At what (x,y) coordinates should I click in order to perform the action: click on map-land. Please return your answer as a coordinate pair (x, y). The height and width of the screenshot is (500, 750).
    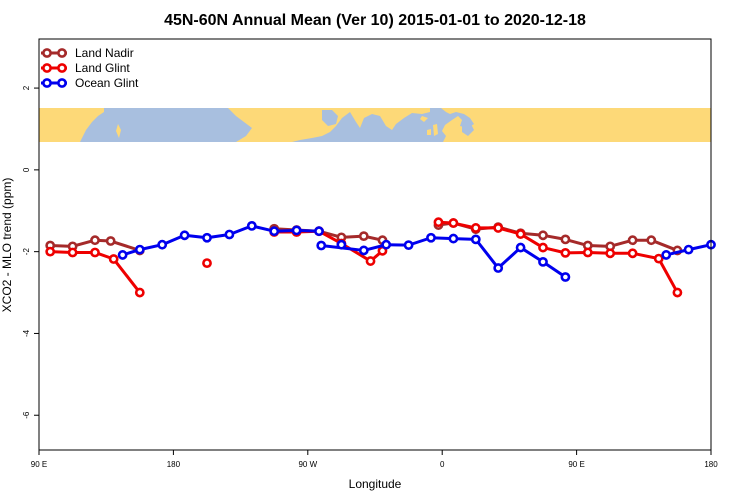
    Looking at the image, I should click on (375, 125).